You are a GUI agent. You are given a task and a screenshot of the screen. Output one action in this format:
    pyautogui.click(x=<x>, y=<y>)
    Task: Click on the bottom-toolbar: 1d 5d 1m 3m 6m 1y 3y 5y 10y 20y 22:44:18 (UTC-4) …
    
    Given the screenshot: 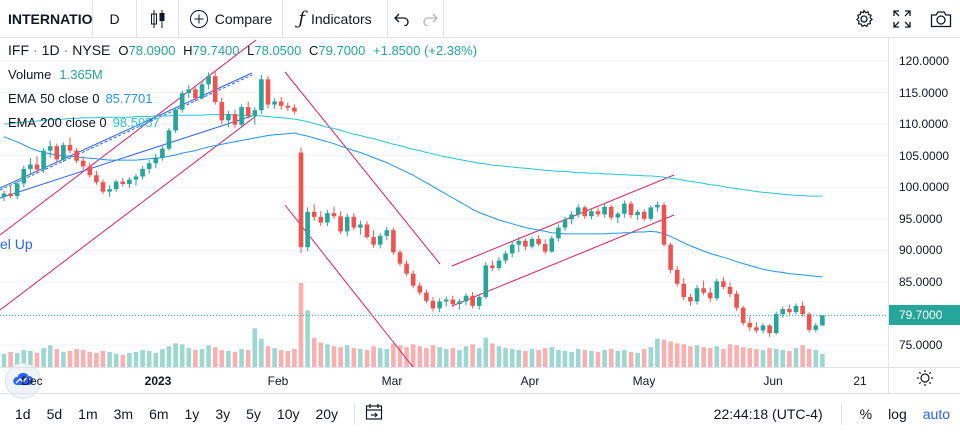 What is the action you would take?
    pyautogui.click(x=480, y=413)
    